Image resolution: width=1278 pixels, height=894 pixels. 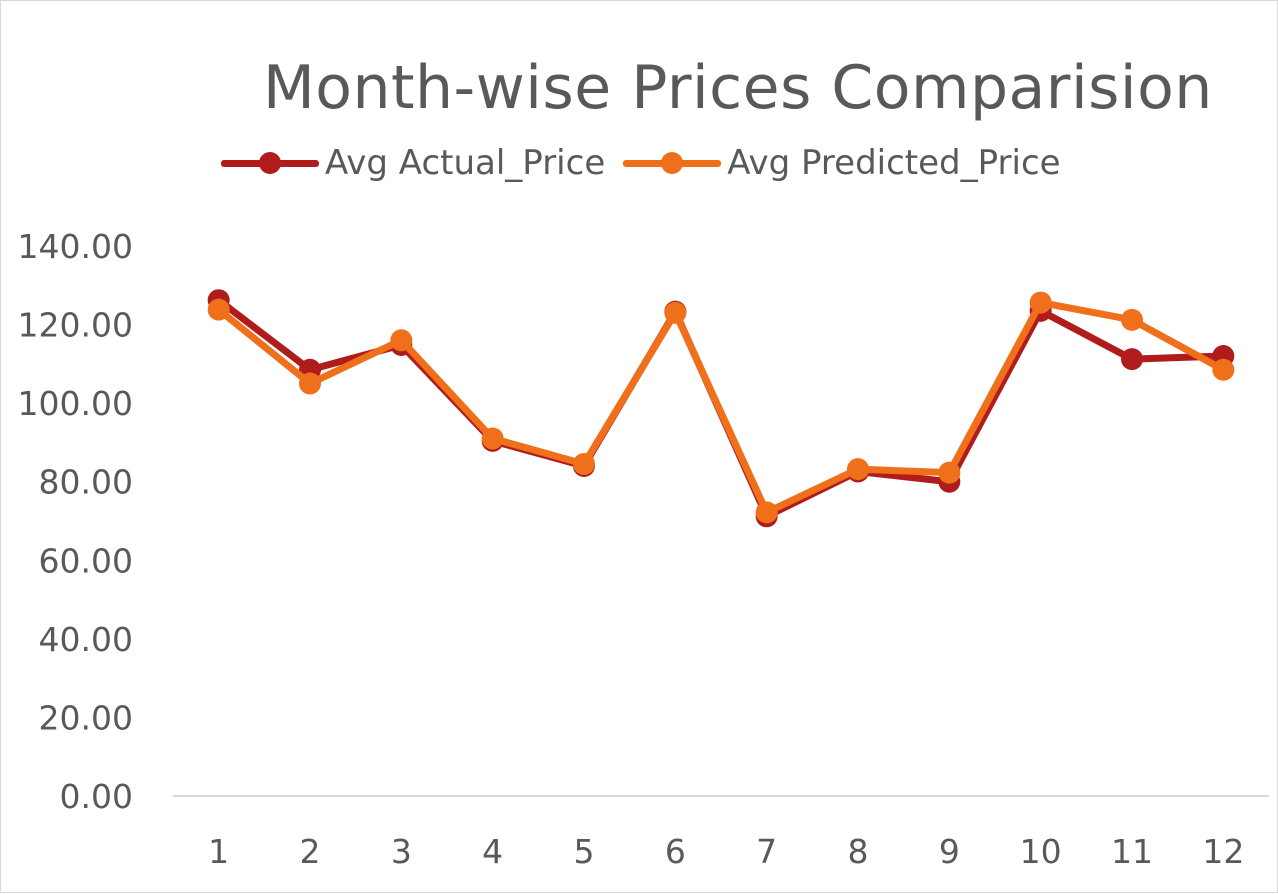 I want to click on y-tick-label: 40.00, so click(x=86, y=639).